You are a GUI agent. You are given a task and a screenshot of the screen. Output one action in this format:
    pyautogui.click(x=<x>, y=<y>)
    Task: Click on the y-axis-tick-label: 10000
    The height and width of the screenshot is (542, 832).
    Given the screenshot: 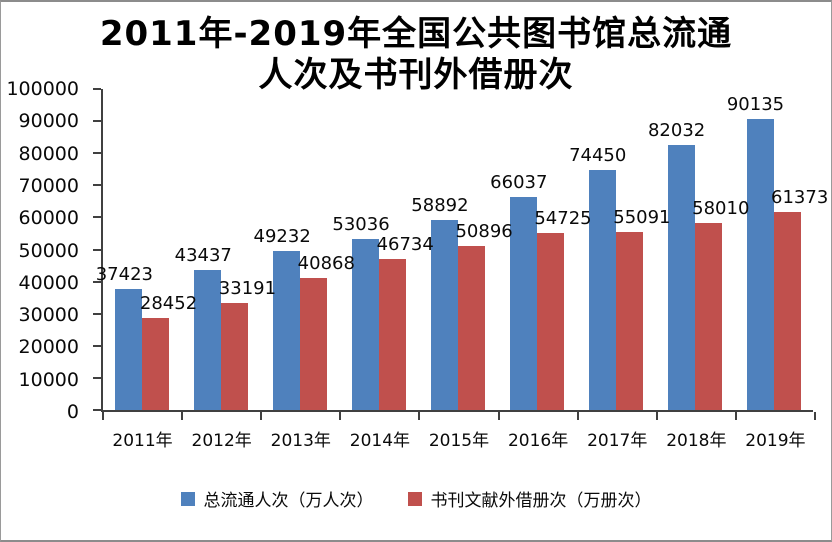 What is the action you would take?
    pyautogui.click(x=48, y=379)
    